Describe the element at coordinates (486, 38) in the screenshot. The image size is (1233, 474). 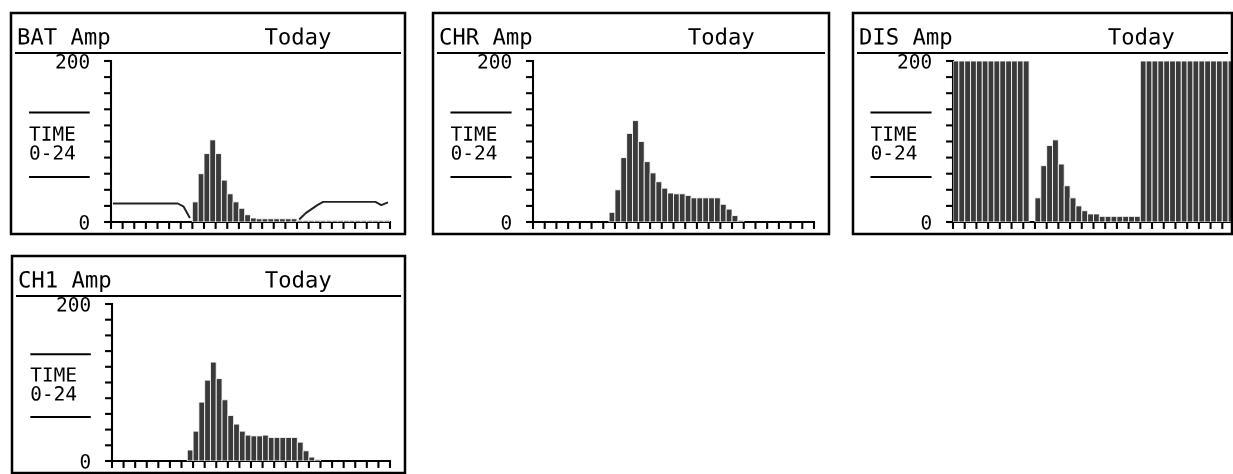
I see `chart-title: CHR Amp` at that location.